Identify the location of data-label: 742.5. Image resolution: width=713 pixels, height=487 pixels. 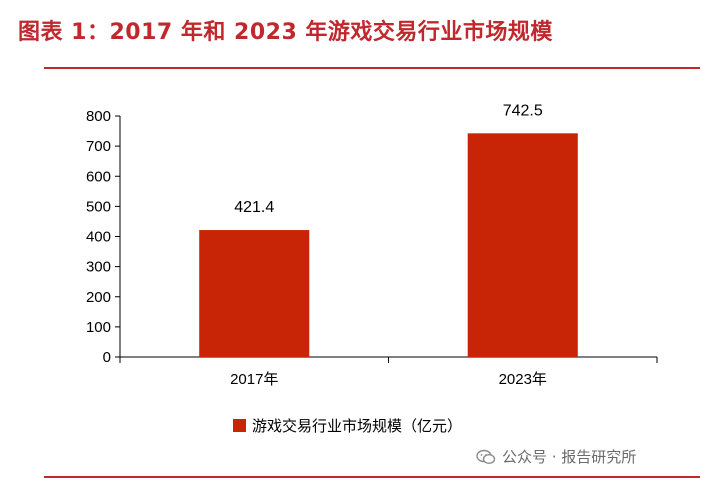
(523, 110).